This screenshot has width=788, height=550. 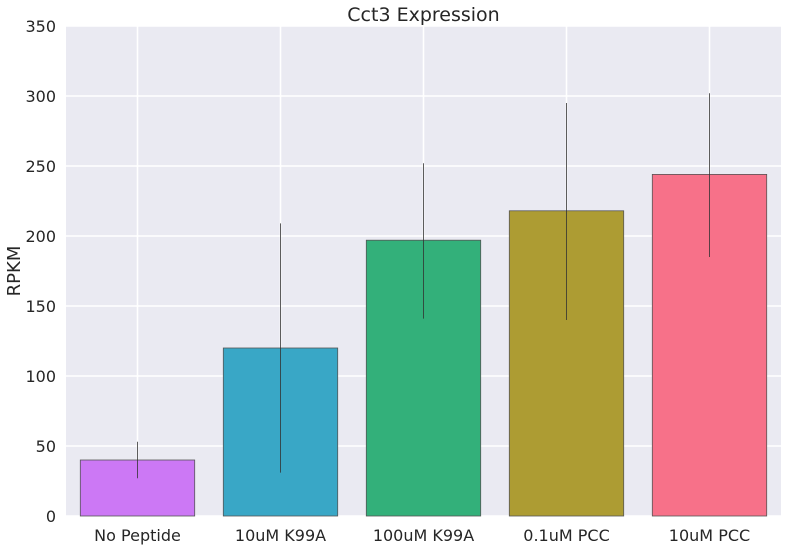 I want to click on x-tick-label: 100uM K99A, so click(x=423, y=535).